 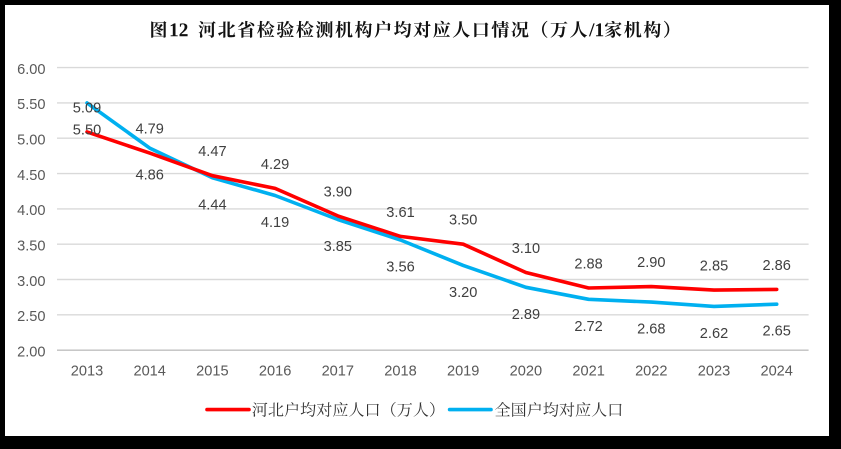 What do you see at coordinates (588, 327) in the screenshot?
I see `svg-text: 2.72` at bounding box center [588, 327].